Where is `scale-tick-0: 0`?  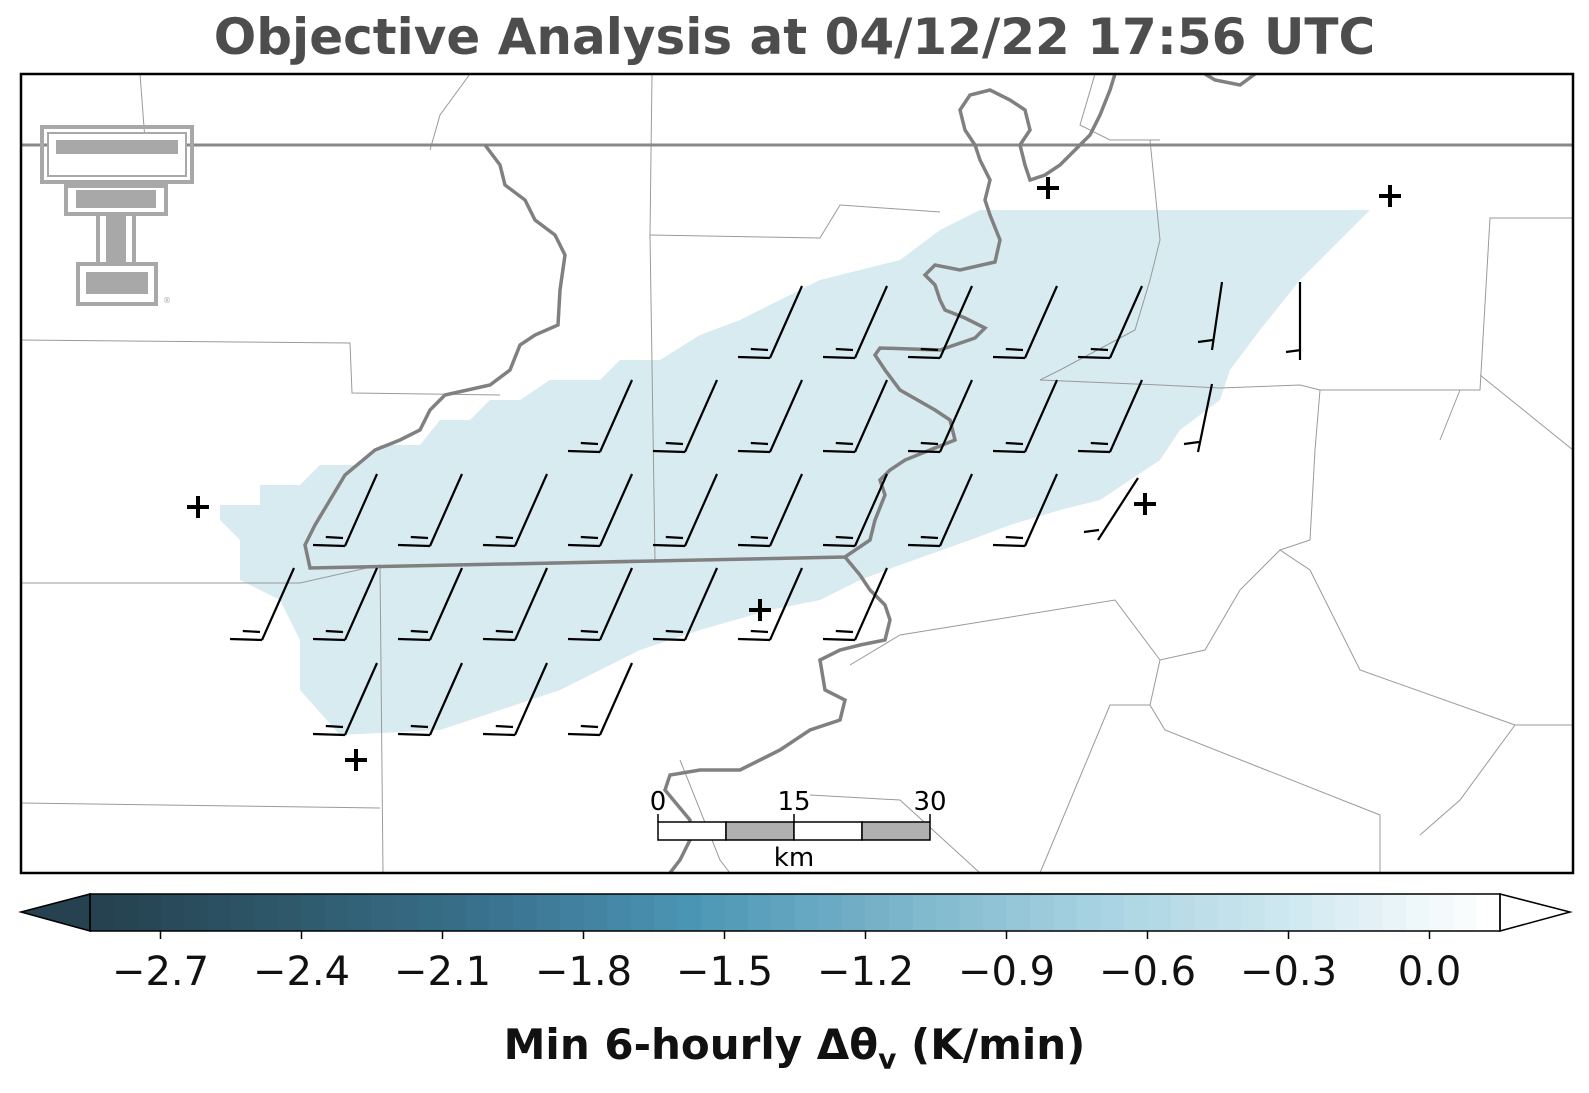
scale-tick-0: 0 is located at coordinates (658, 802).